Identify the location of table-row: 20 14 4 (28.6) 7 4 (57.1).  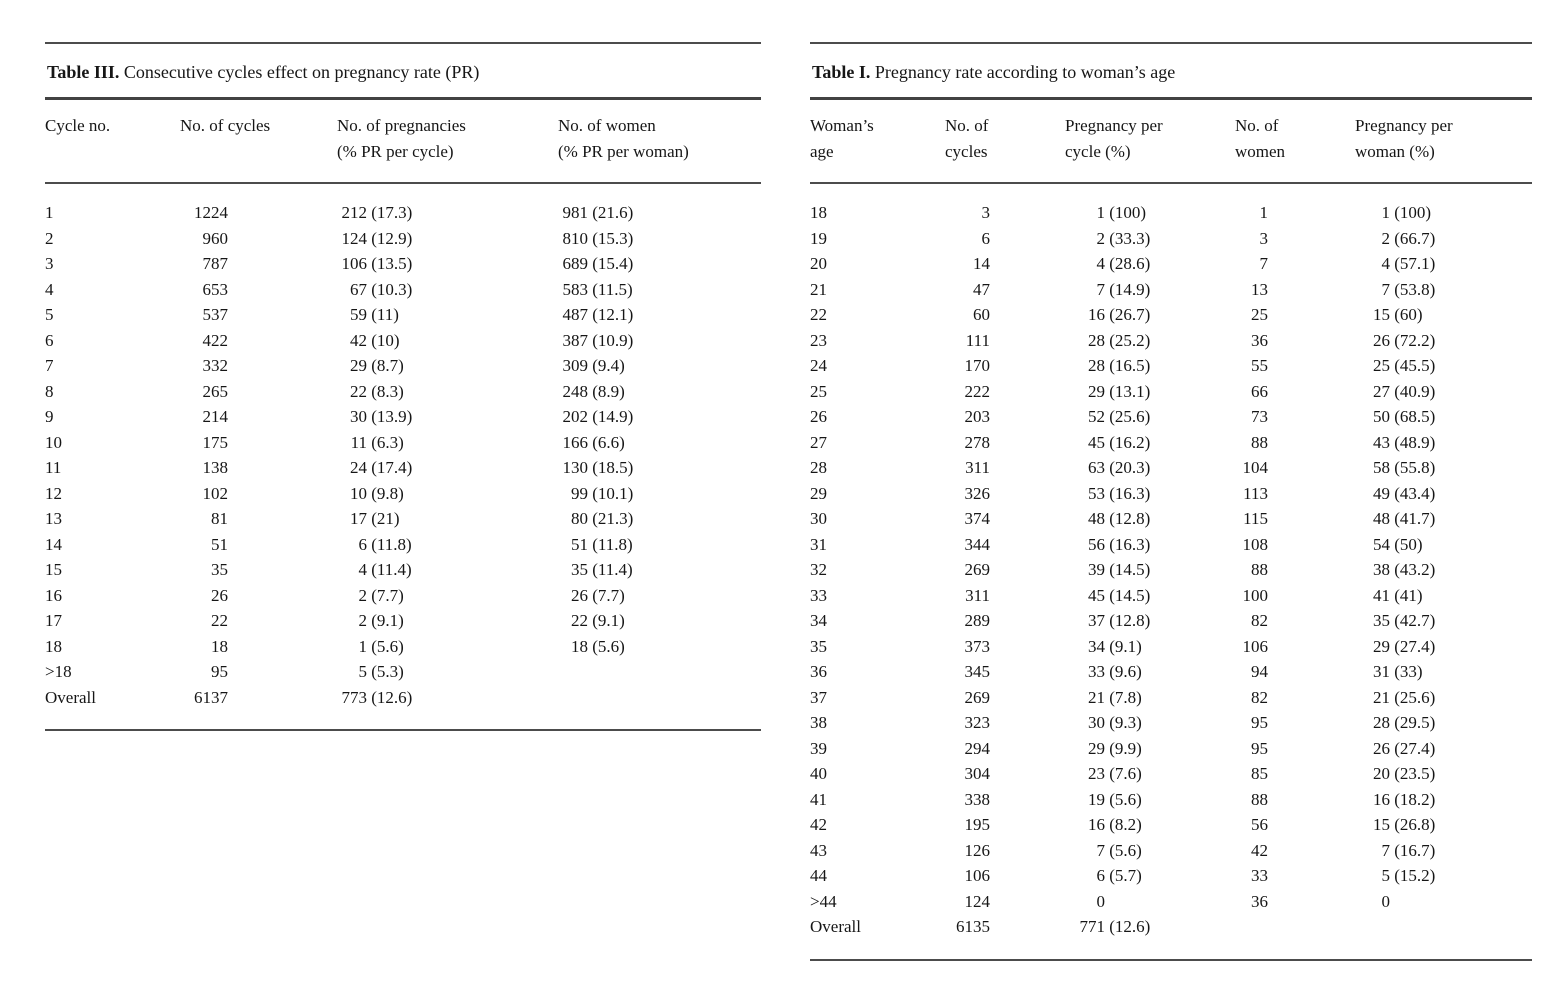
(1171, 264).